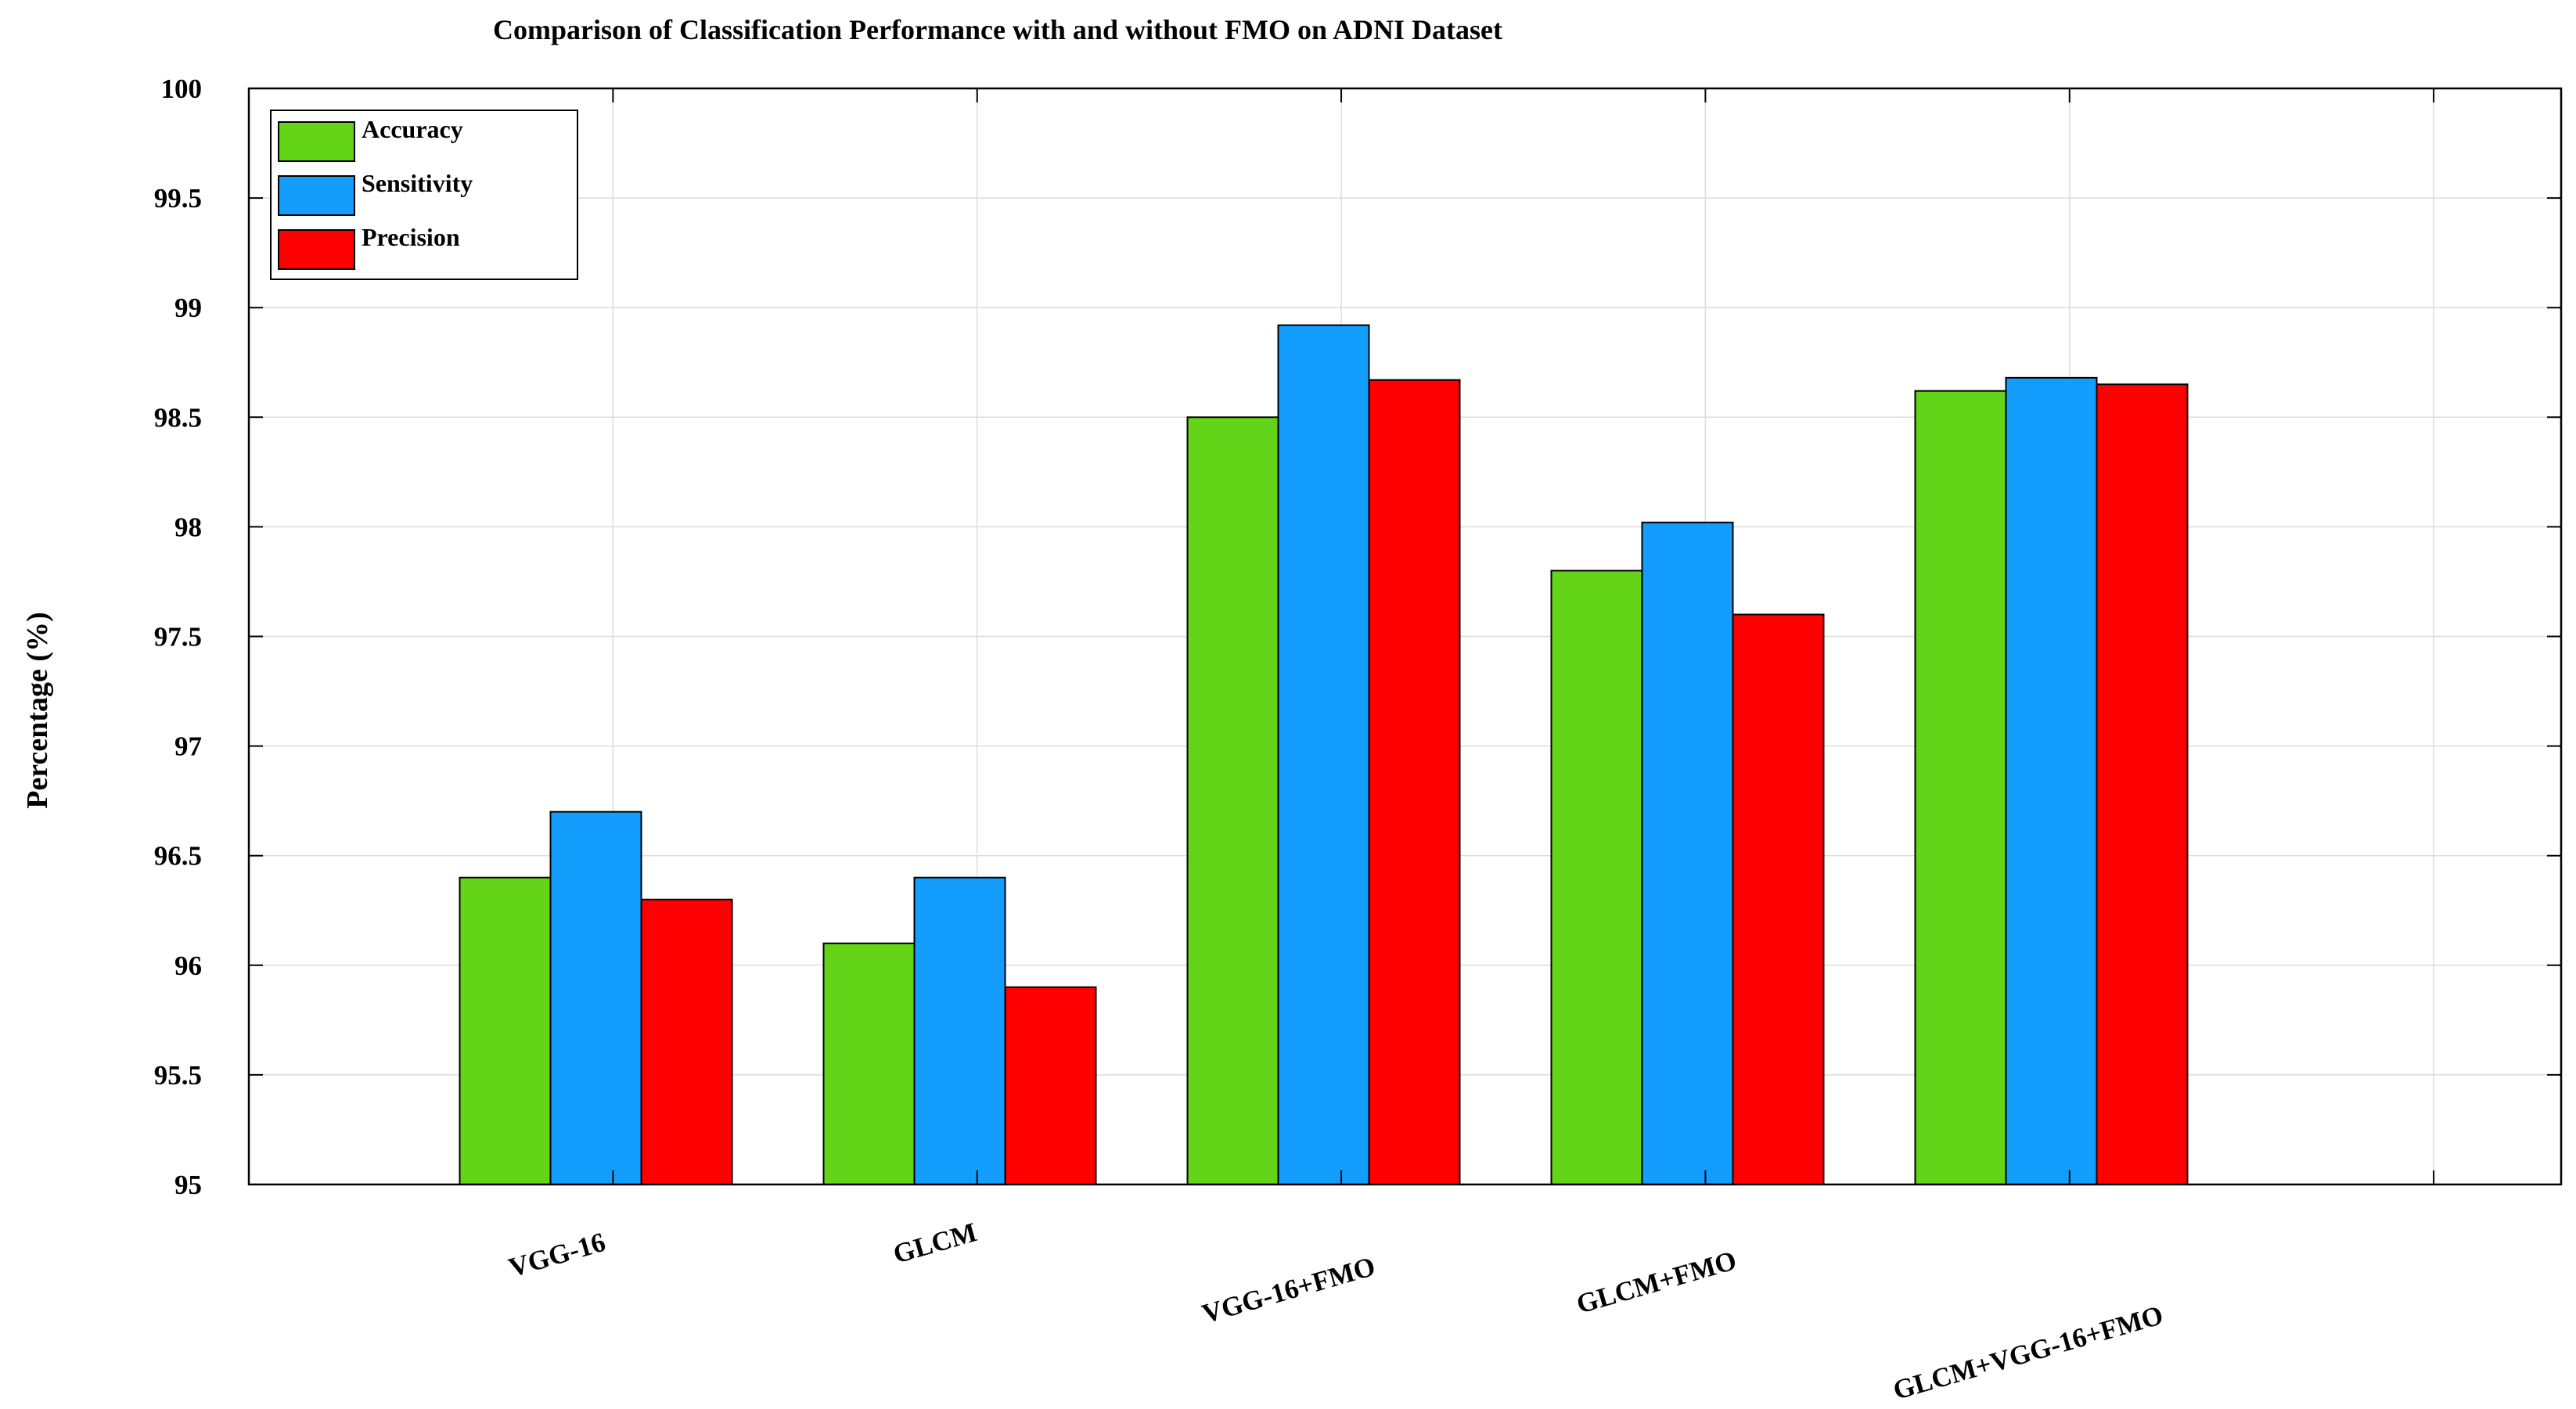 This screenshot has width=2576, height=1409. I want to click on y-tick-label: 99.5, so click(178, 198).